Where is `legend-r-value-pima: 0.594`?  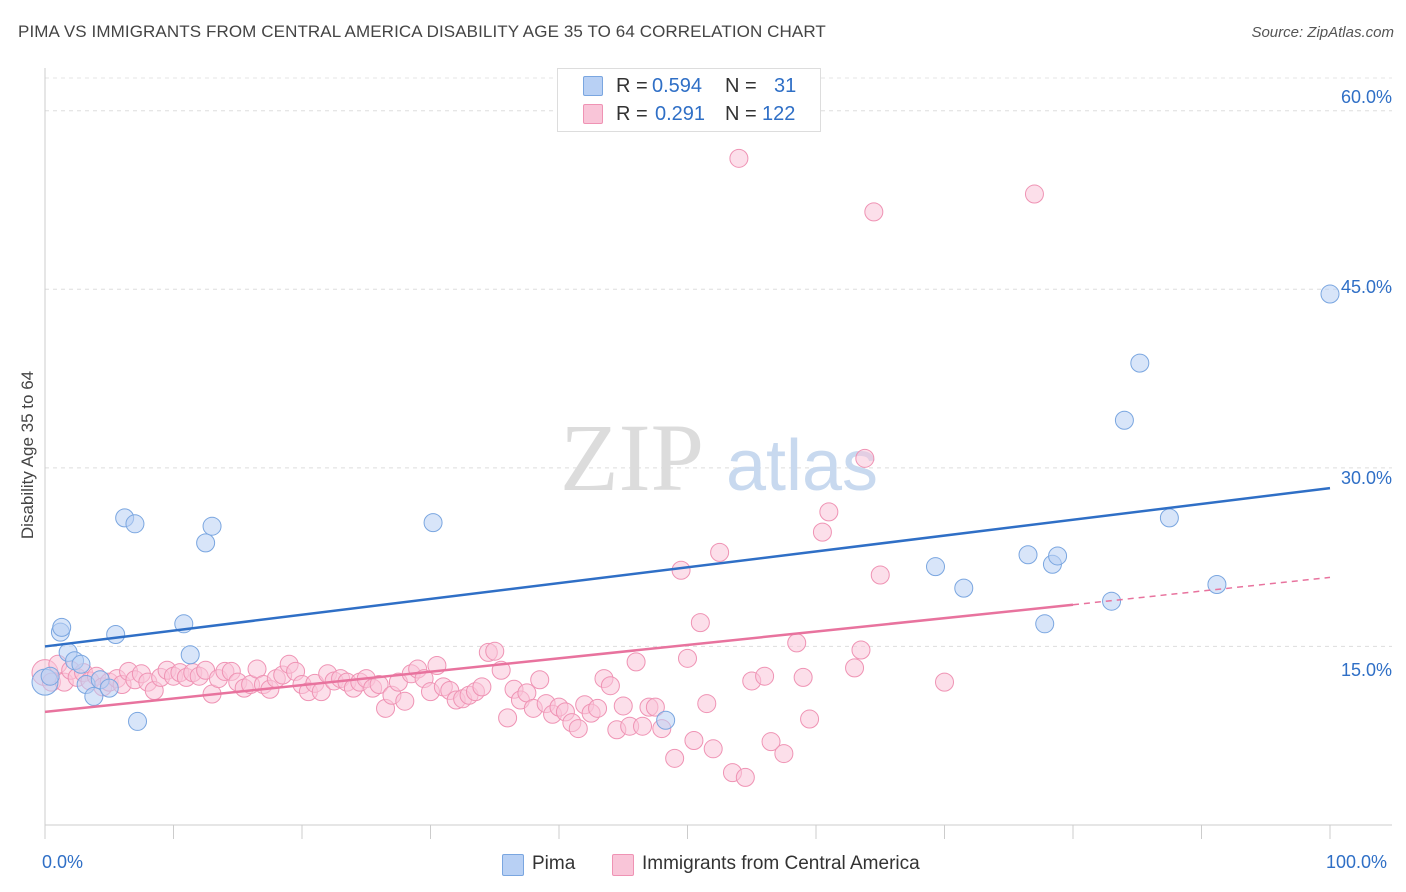 legend-r-value-pima: 0.594 is located at coordinates (677, 85).